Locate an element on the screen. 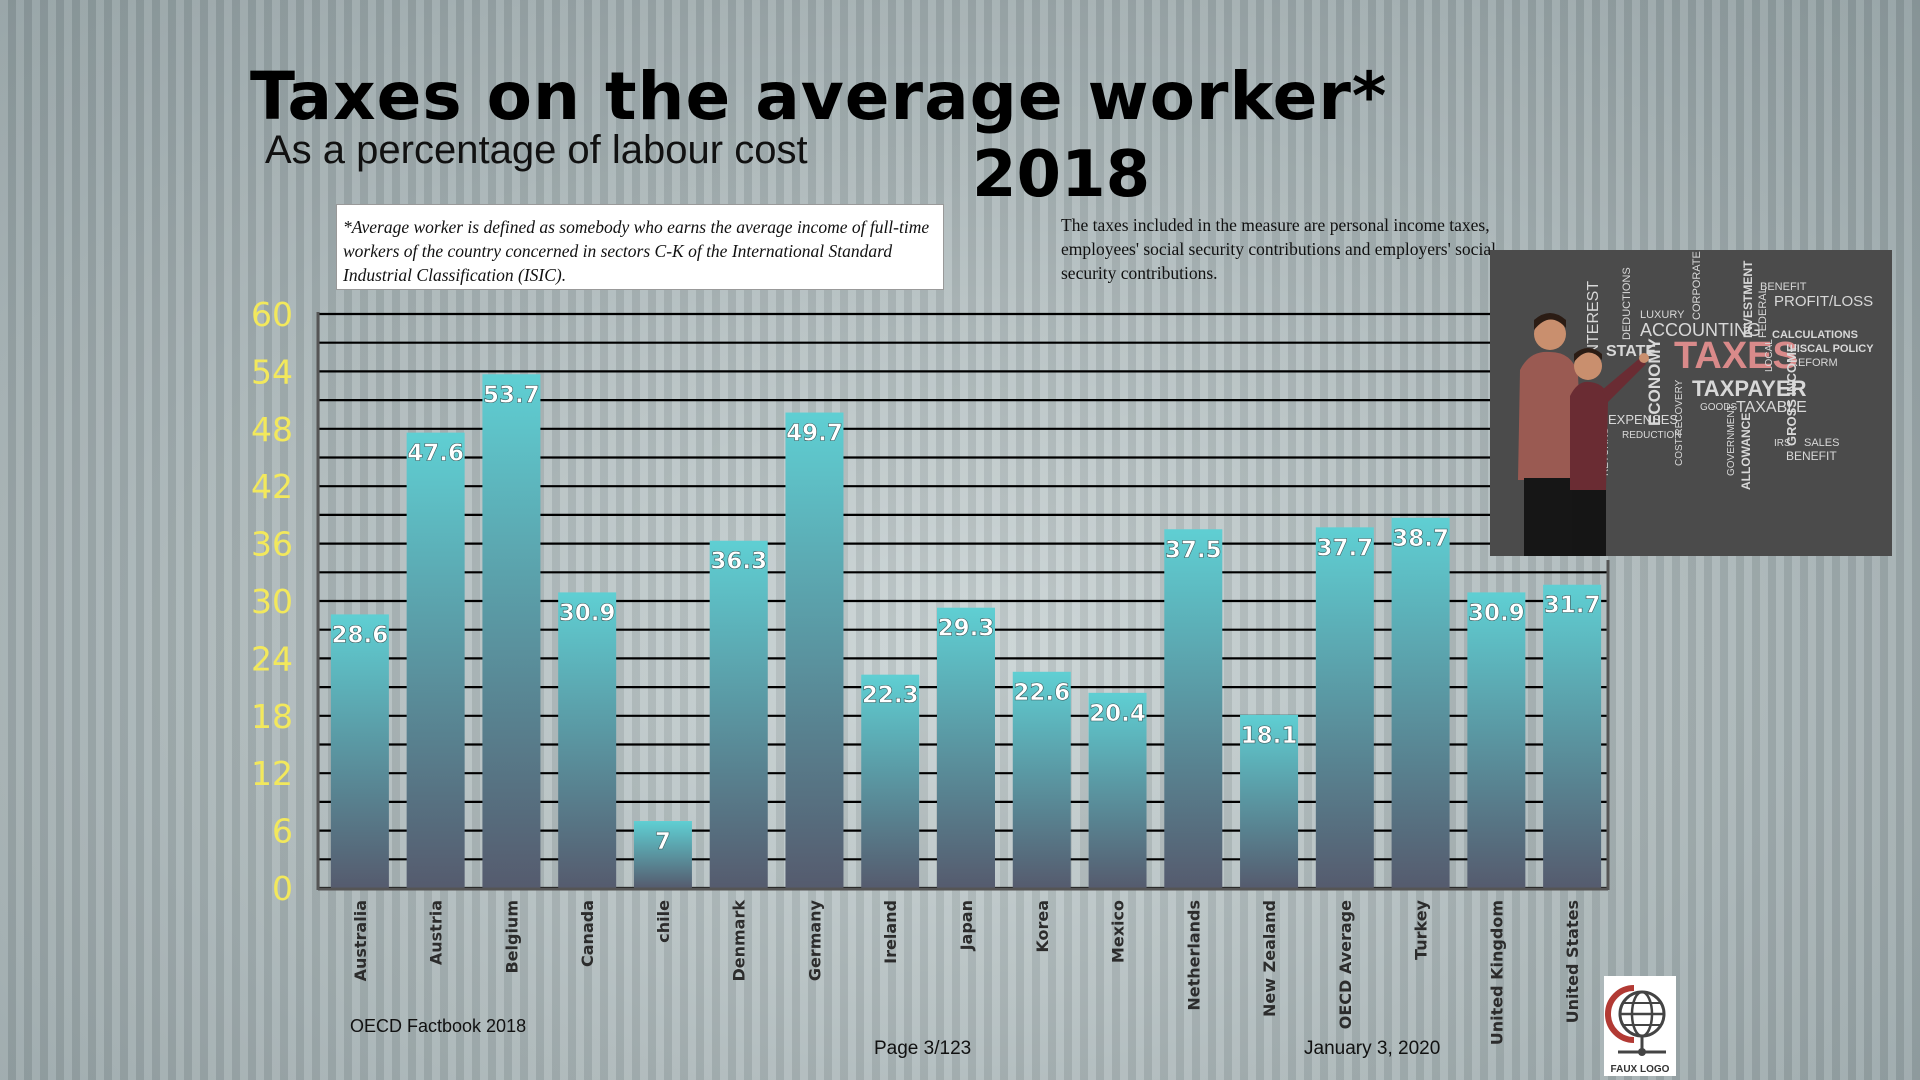  bar-denmark is located at coordinates (738, 714).